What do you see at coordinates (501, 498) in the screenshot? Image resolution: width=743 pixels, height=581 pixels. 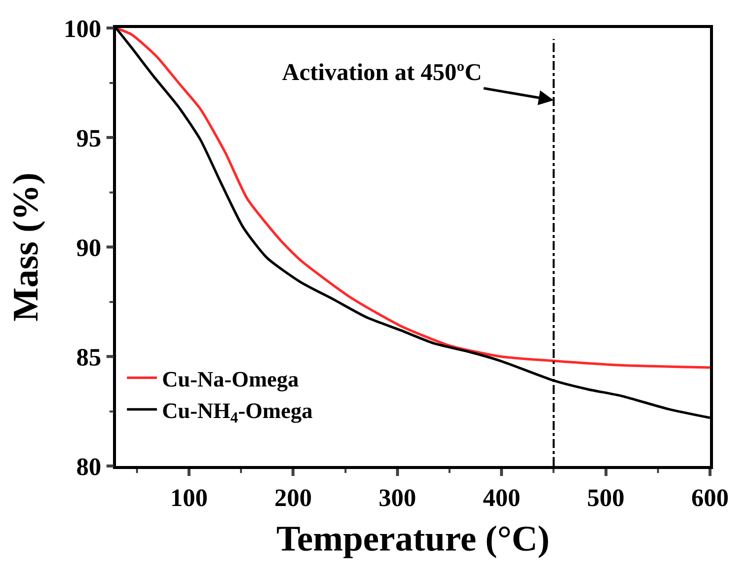 I see `x-tick-label: 400` at bounding box center [501, 498].